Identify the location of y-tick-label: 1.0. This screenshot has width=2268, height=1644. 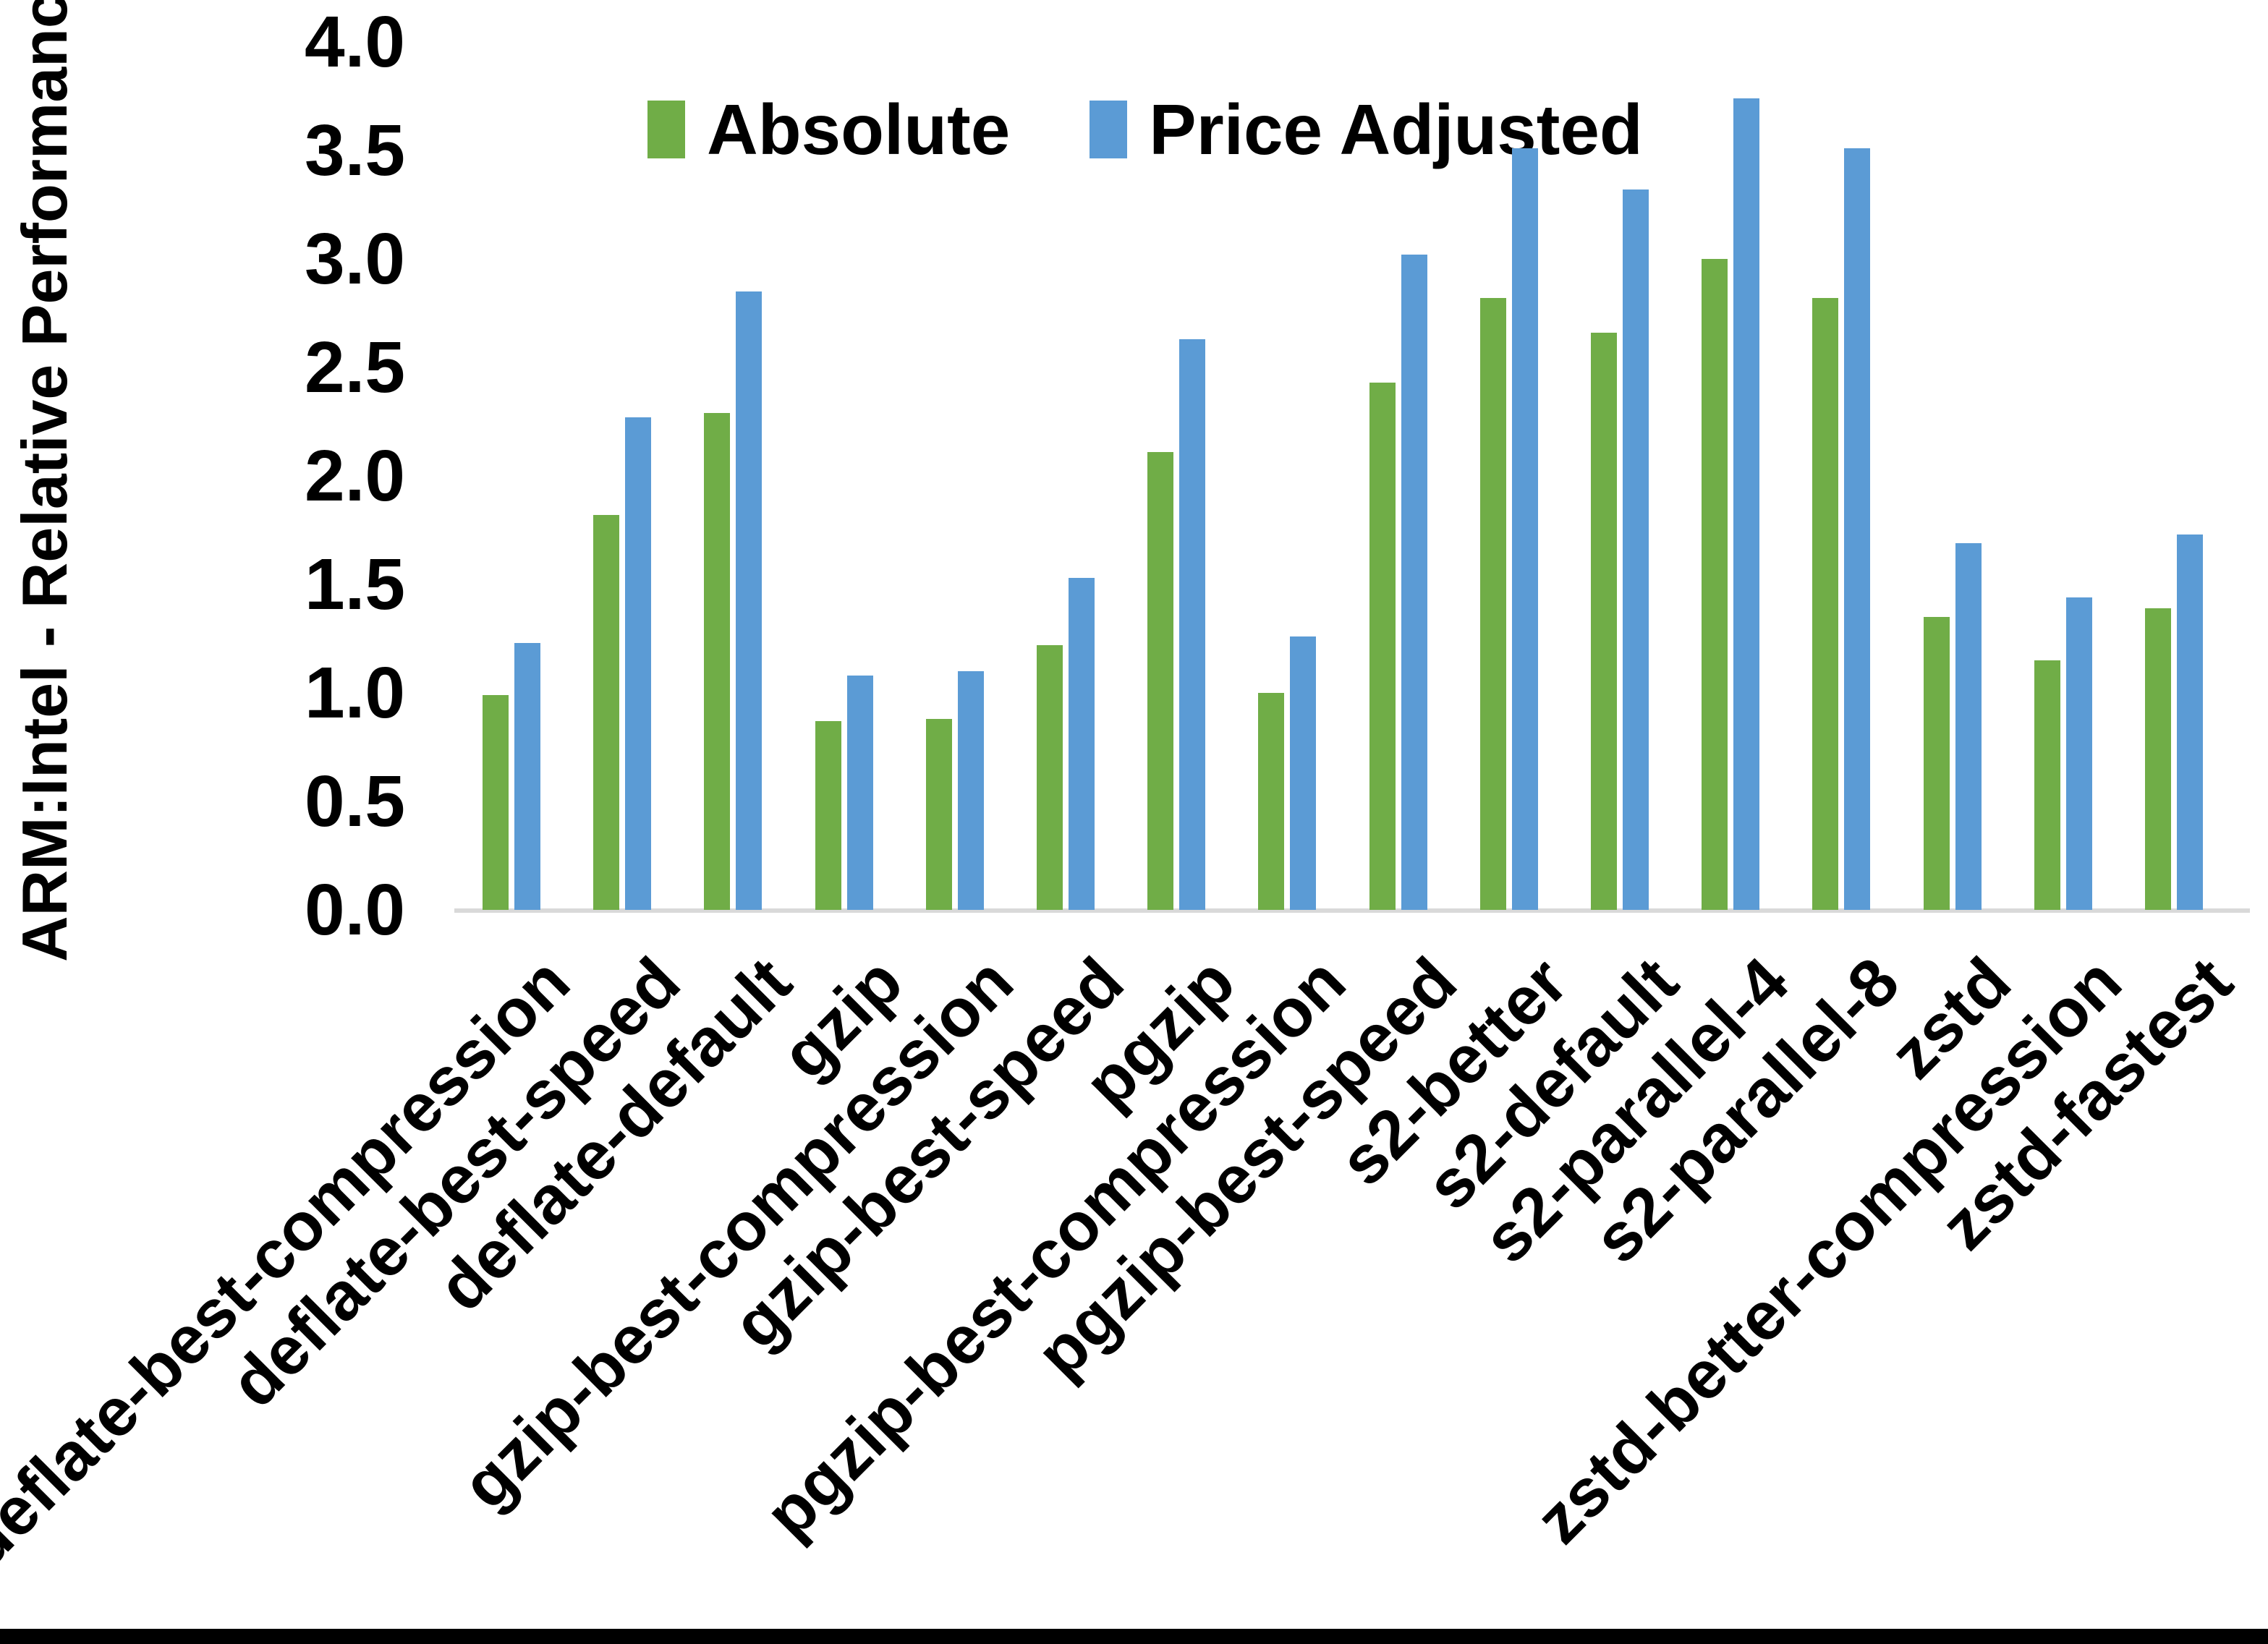
(354, 692).